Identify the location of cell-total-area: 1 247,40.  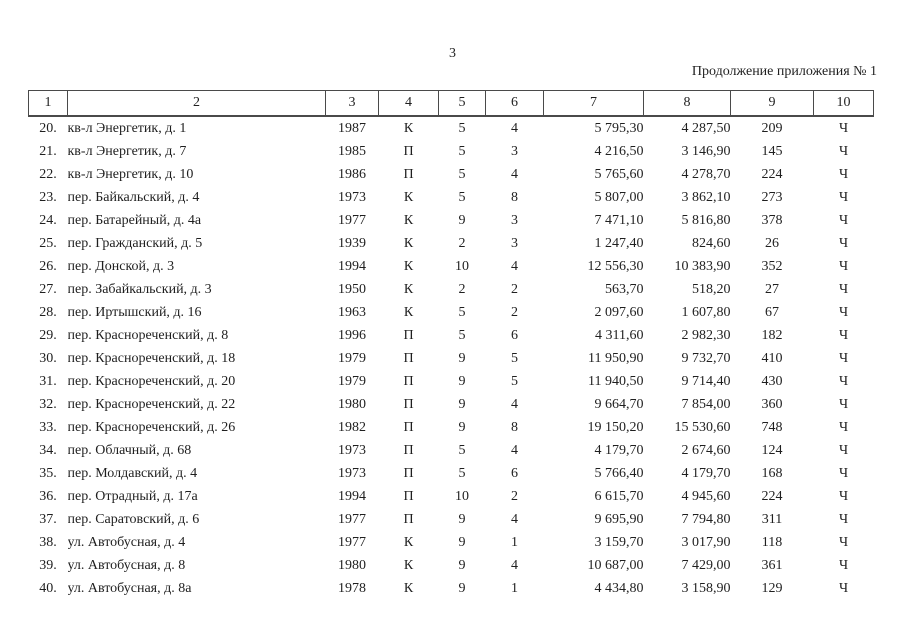
(619, 243).